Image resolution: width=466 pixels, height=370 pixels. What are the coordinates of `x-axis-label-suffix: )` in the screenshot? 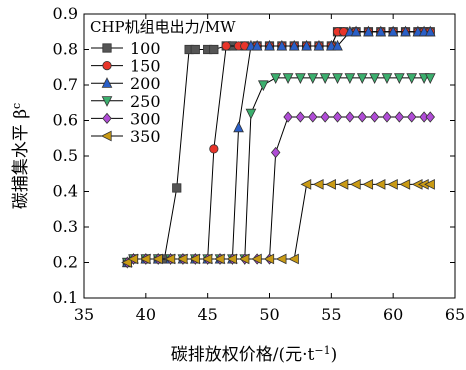 It's located at (334, 355).